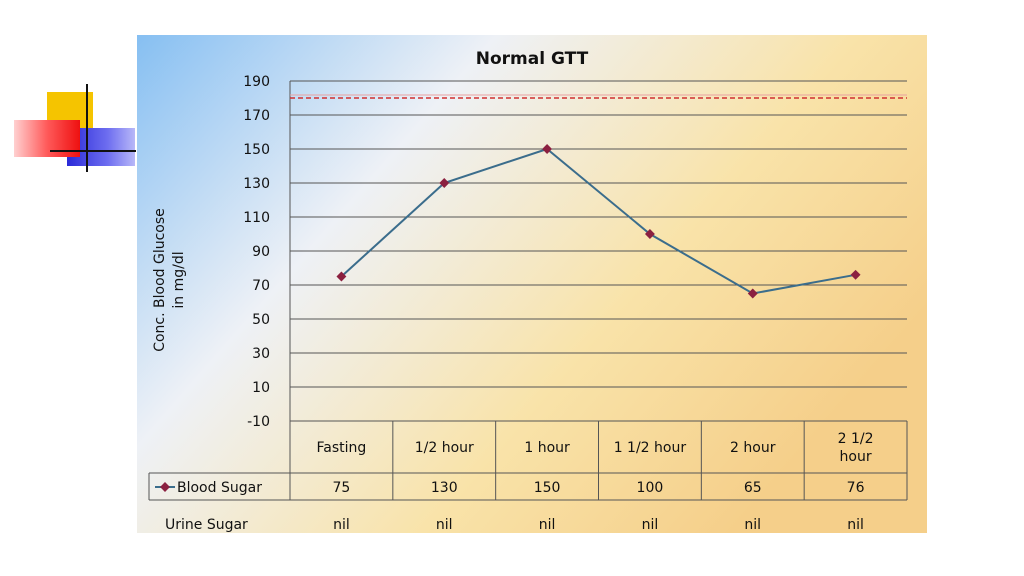  What do you see at coordinates (256, 82) in the screenshot?
I see `y-tick-label: 190` at bounding box center [256, 82].